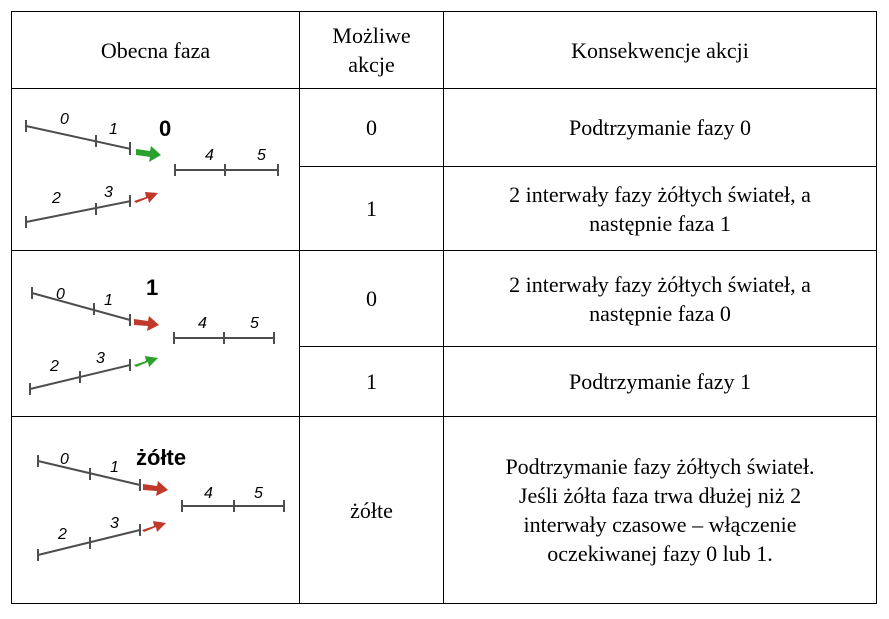 The width and height of the screenshot is (889, 619). What do you see at coordinates (588, 346) in the screenshot?
I see `row1-split` at bounding box center [588, 346].